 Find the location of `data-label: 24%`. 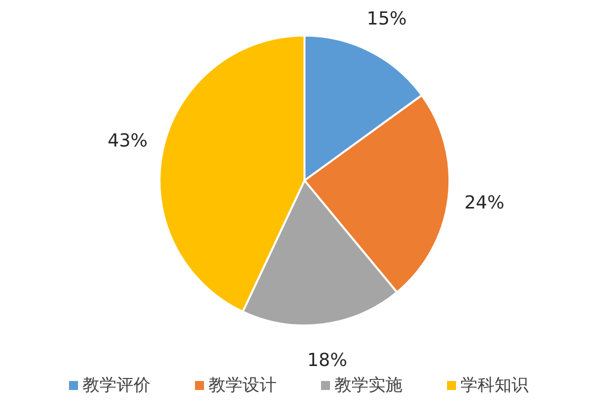

data-label: 24% is located at coordinates (484, 203).